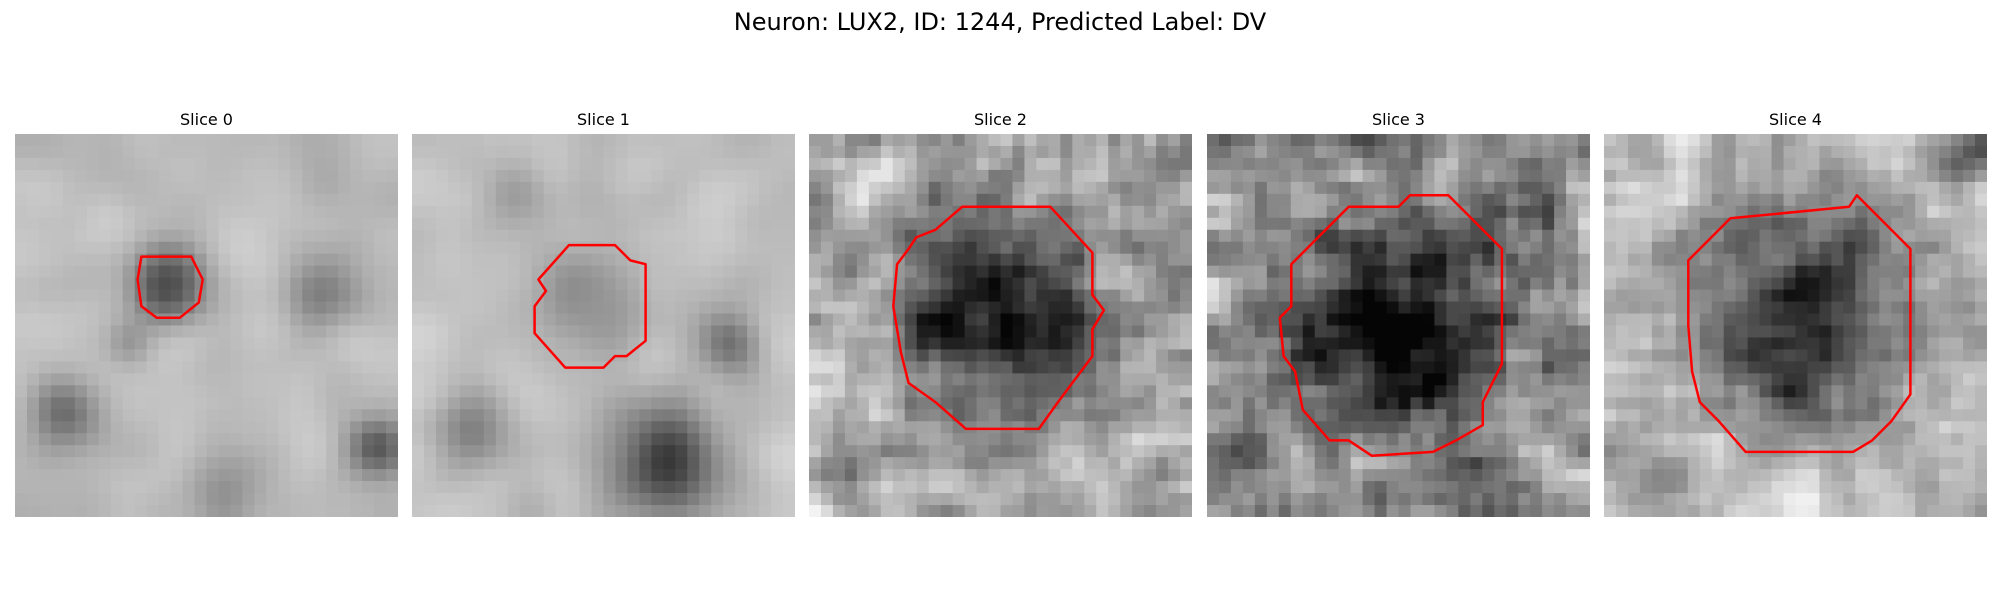 The image size is (2000, 600). Describe the element at coordinates (1398, 119) in the screenshot. I see `slice-title-3: Slice 3` at that location.